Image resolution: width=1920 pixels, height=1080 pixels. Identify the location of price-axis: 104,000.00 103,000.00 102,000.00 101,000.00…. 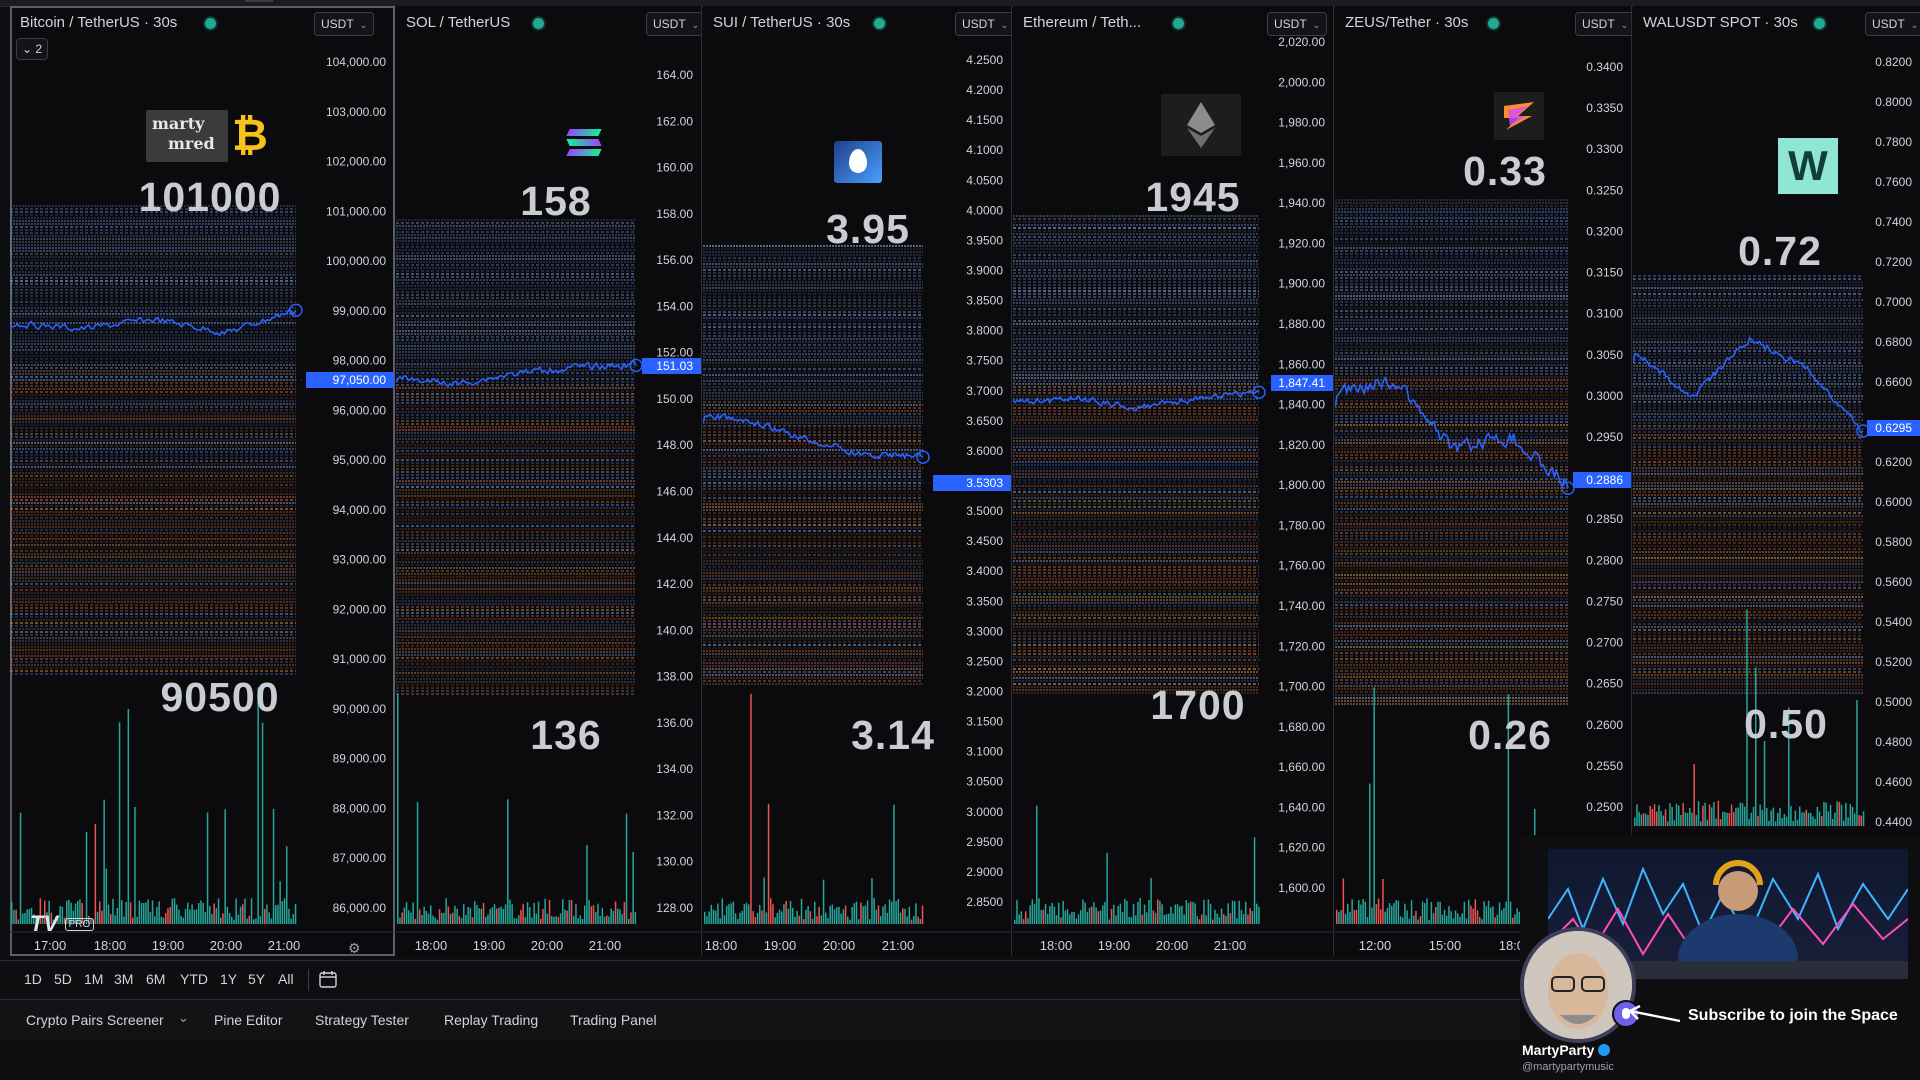
(356, 485).